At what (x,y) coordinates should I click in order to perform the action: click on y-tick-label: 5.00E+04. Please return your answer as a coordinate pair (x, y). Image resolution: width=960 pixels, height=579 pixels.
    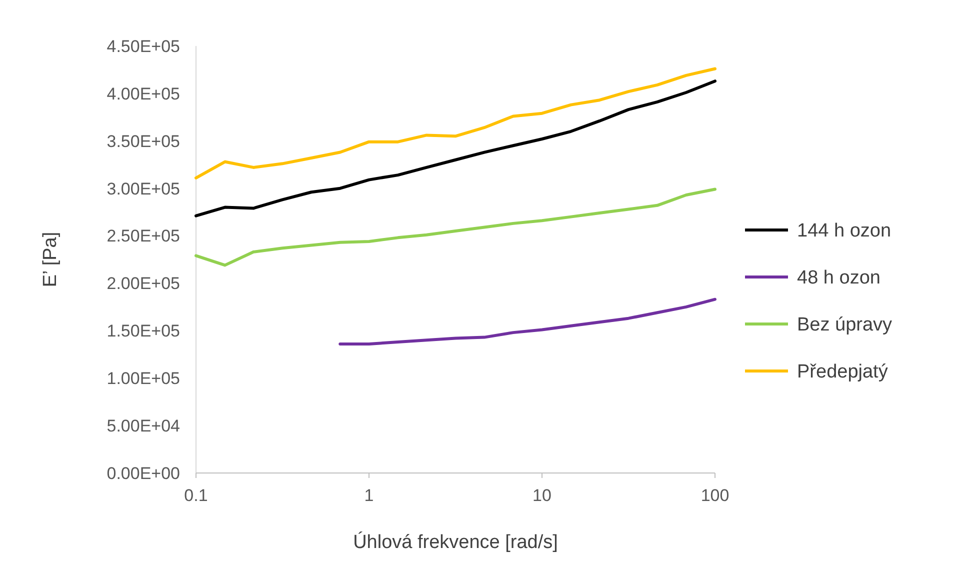
    Looking at the image, I should click on (143, 426).